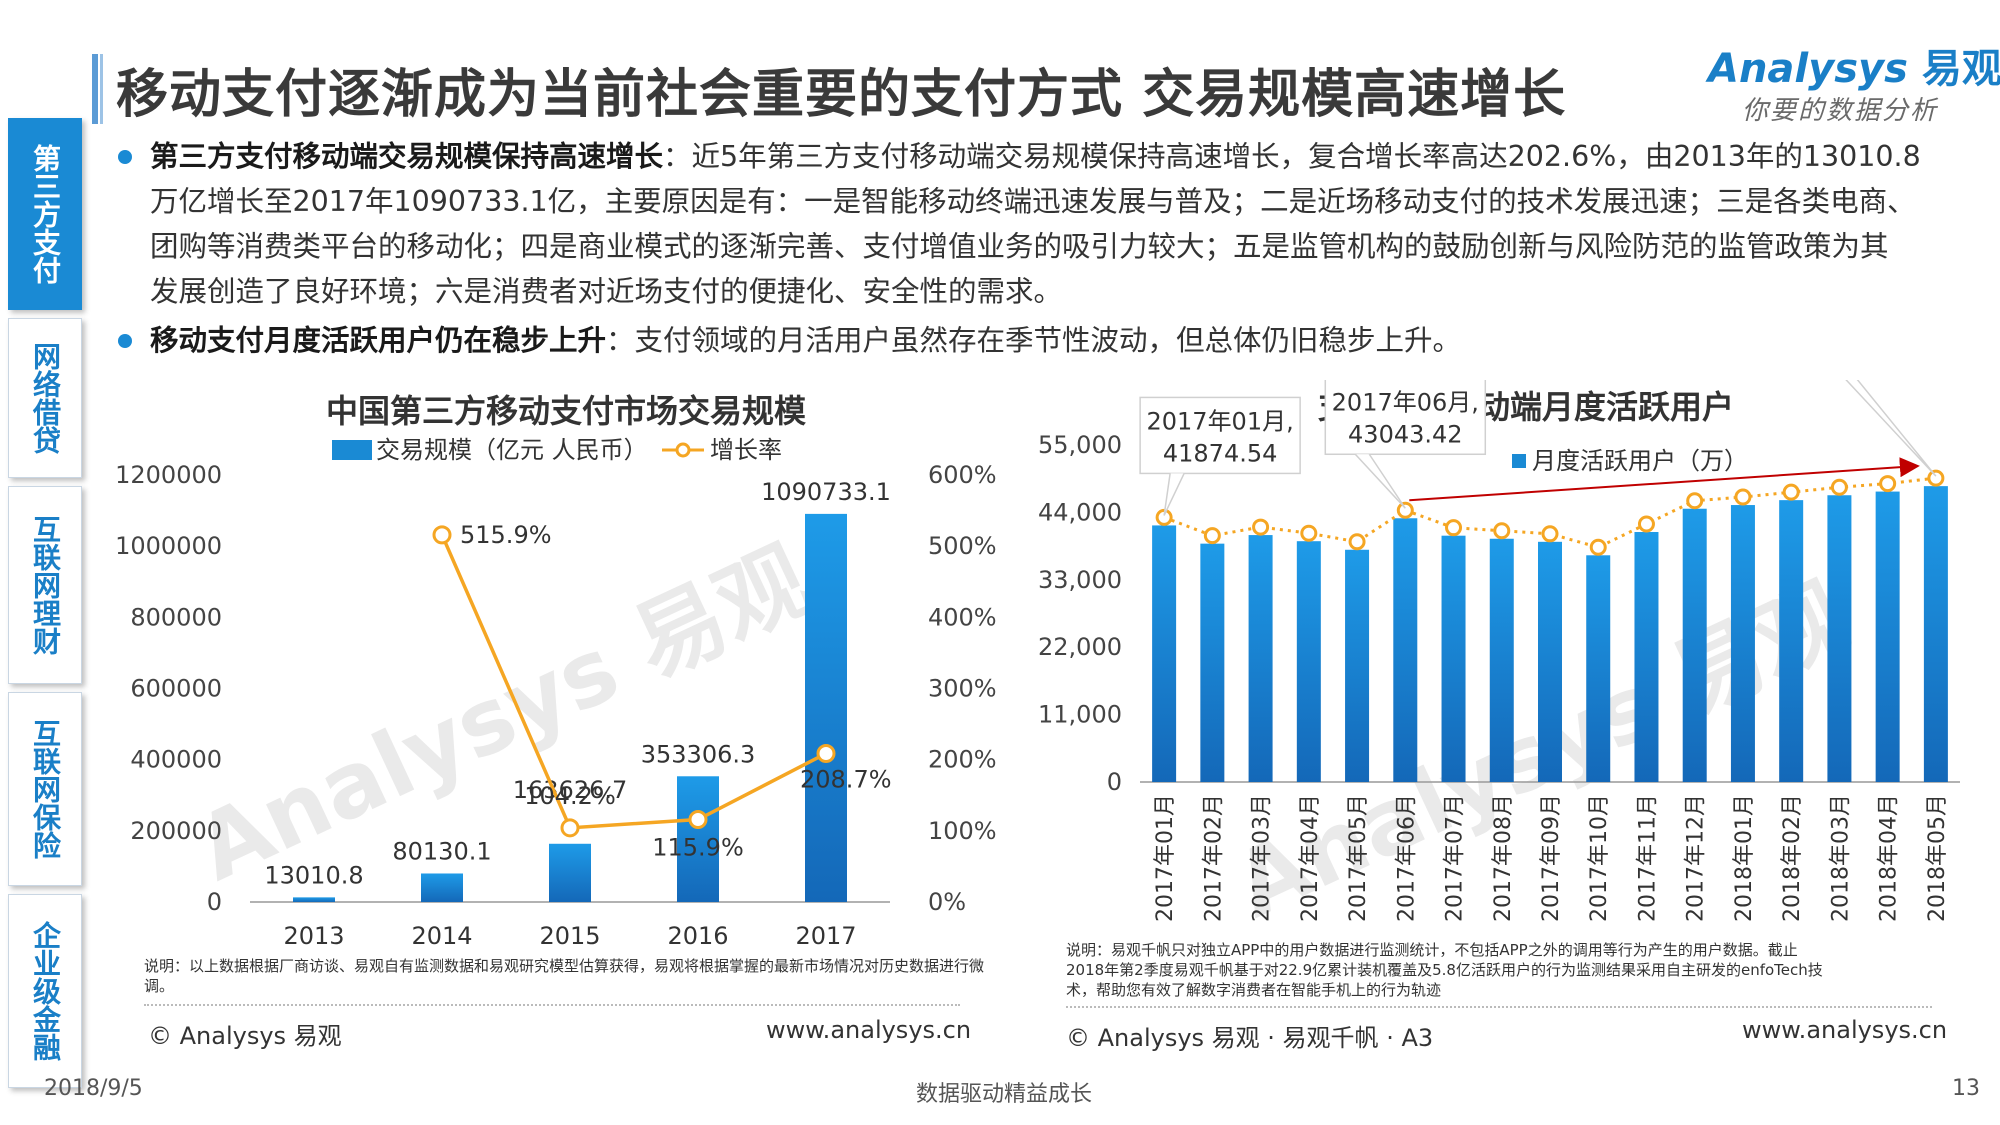 The image size is (2000, 1125). I want to click on bar-2017年01月, so click(1164, 653).